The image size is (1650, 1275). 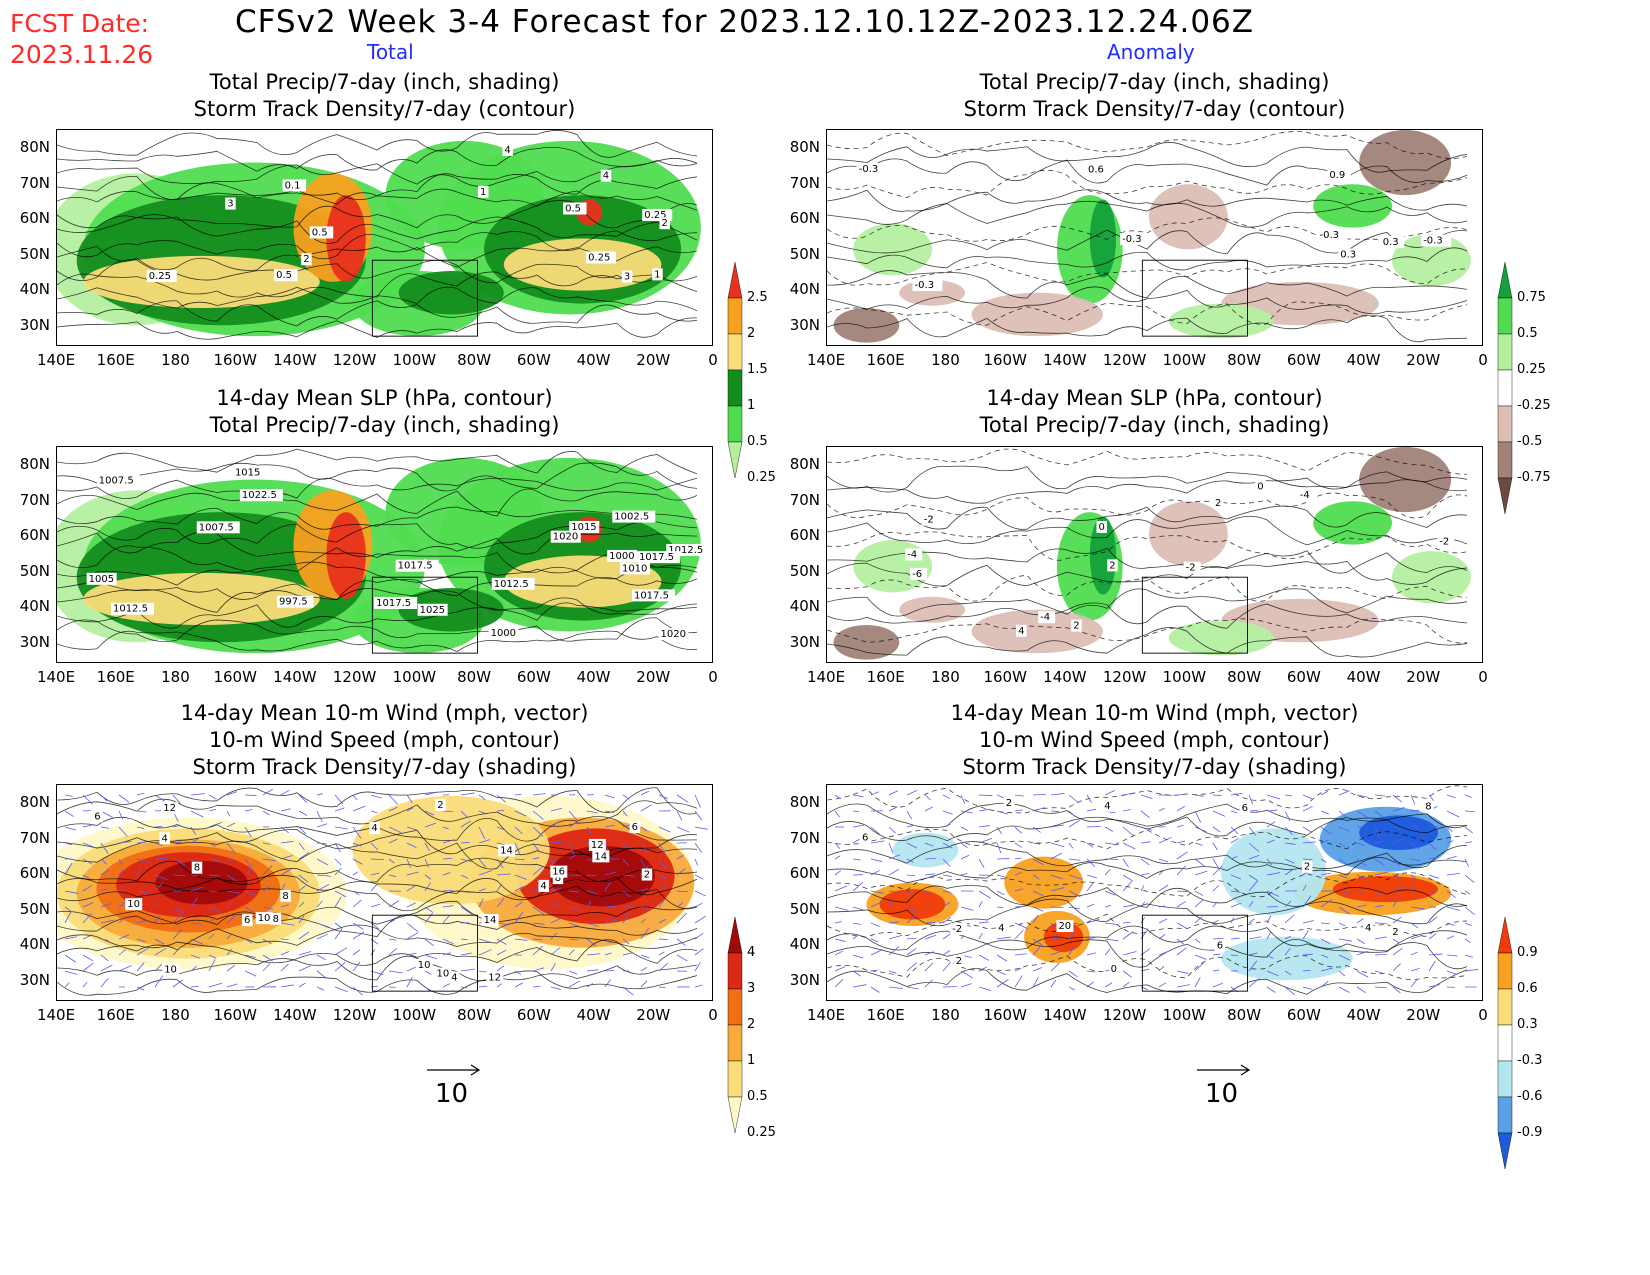 I want to click on map-panel-p1: 0.1 0.25 1 2 0.5 1 2 4 3 4 3 0.25 0.5 0.5 0.25, so click(x=384, y=237).